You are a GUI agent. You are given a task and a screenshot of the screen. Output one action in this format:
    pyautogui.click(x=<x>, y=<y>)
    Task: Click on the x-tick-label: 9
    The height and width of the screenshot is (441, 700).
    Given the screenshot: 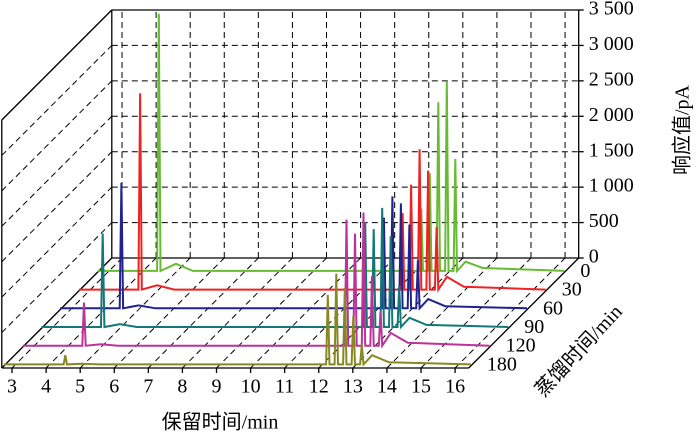 What is the action you would take?
    pyautogui.click(x=217, y=387)
    